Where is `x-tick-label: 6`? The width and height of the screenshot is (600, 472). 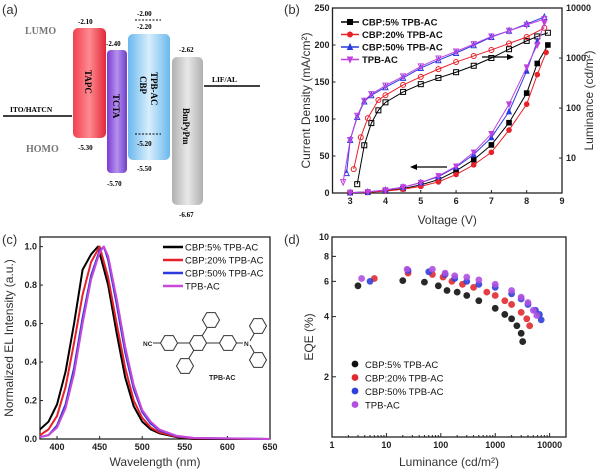 x-tick-label: 6 is located at coordinates (456, 201).